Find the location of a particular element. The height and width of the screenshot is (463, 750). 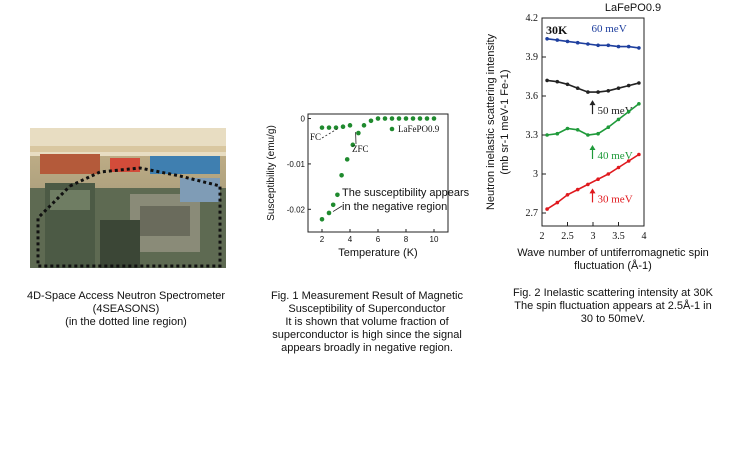

photo-caption-line: (4SEASONS) is located at coordinates (126, 309).